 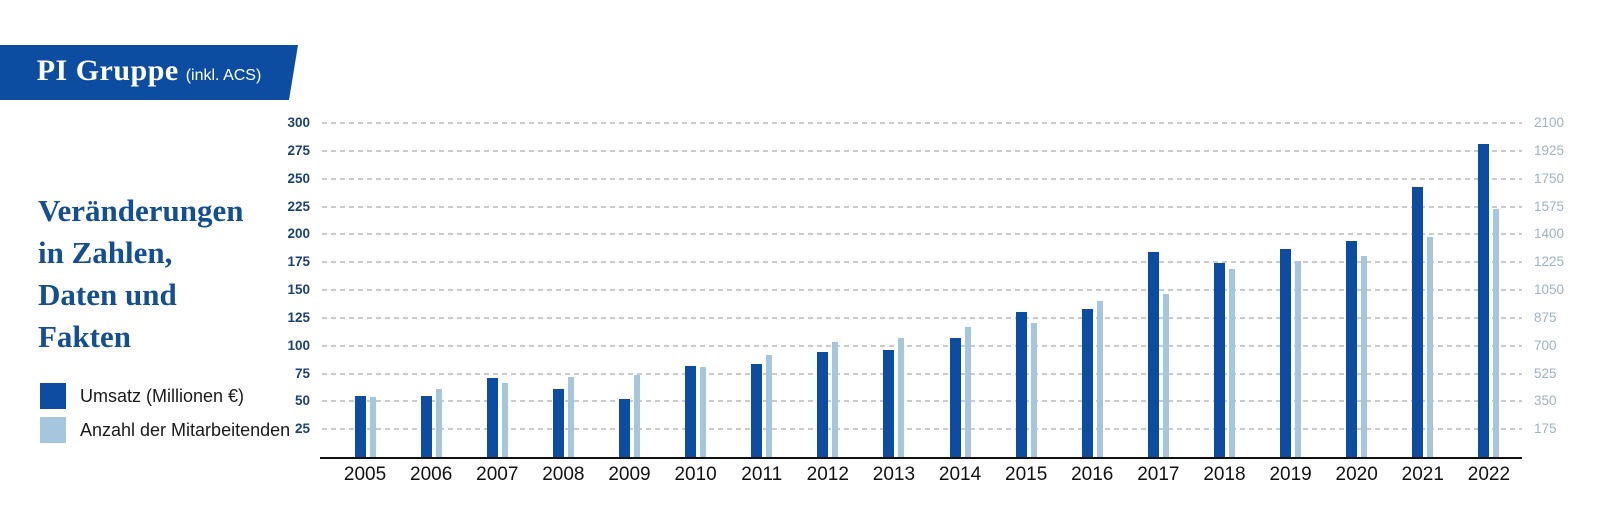 I want to click on left-axis-tick: 50, so click(x=302, y=401).